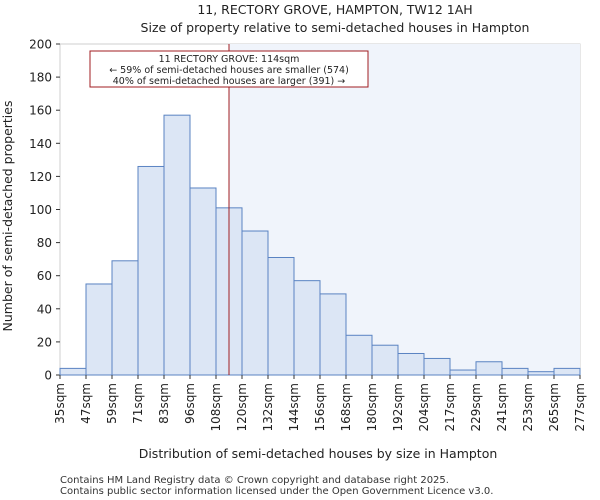 Image resolution: width=600 pixels, height=500 pixels. Describe the element at coordinates (164, 403) in the screenshot. I see `x-tick-label: 83sqm` at that location.